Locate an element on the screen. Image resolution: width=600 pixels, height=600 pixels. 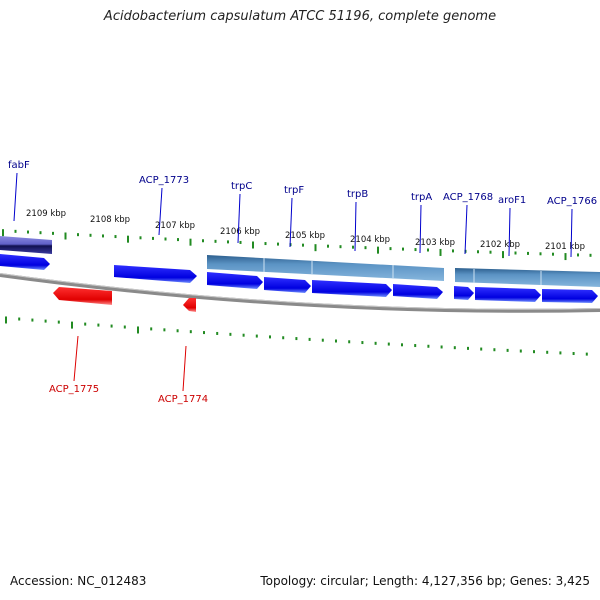
operon-aro is located at coordinates (527, 277).